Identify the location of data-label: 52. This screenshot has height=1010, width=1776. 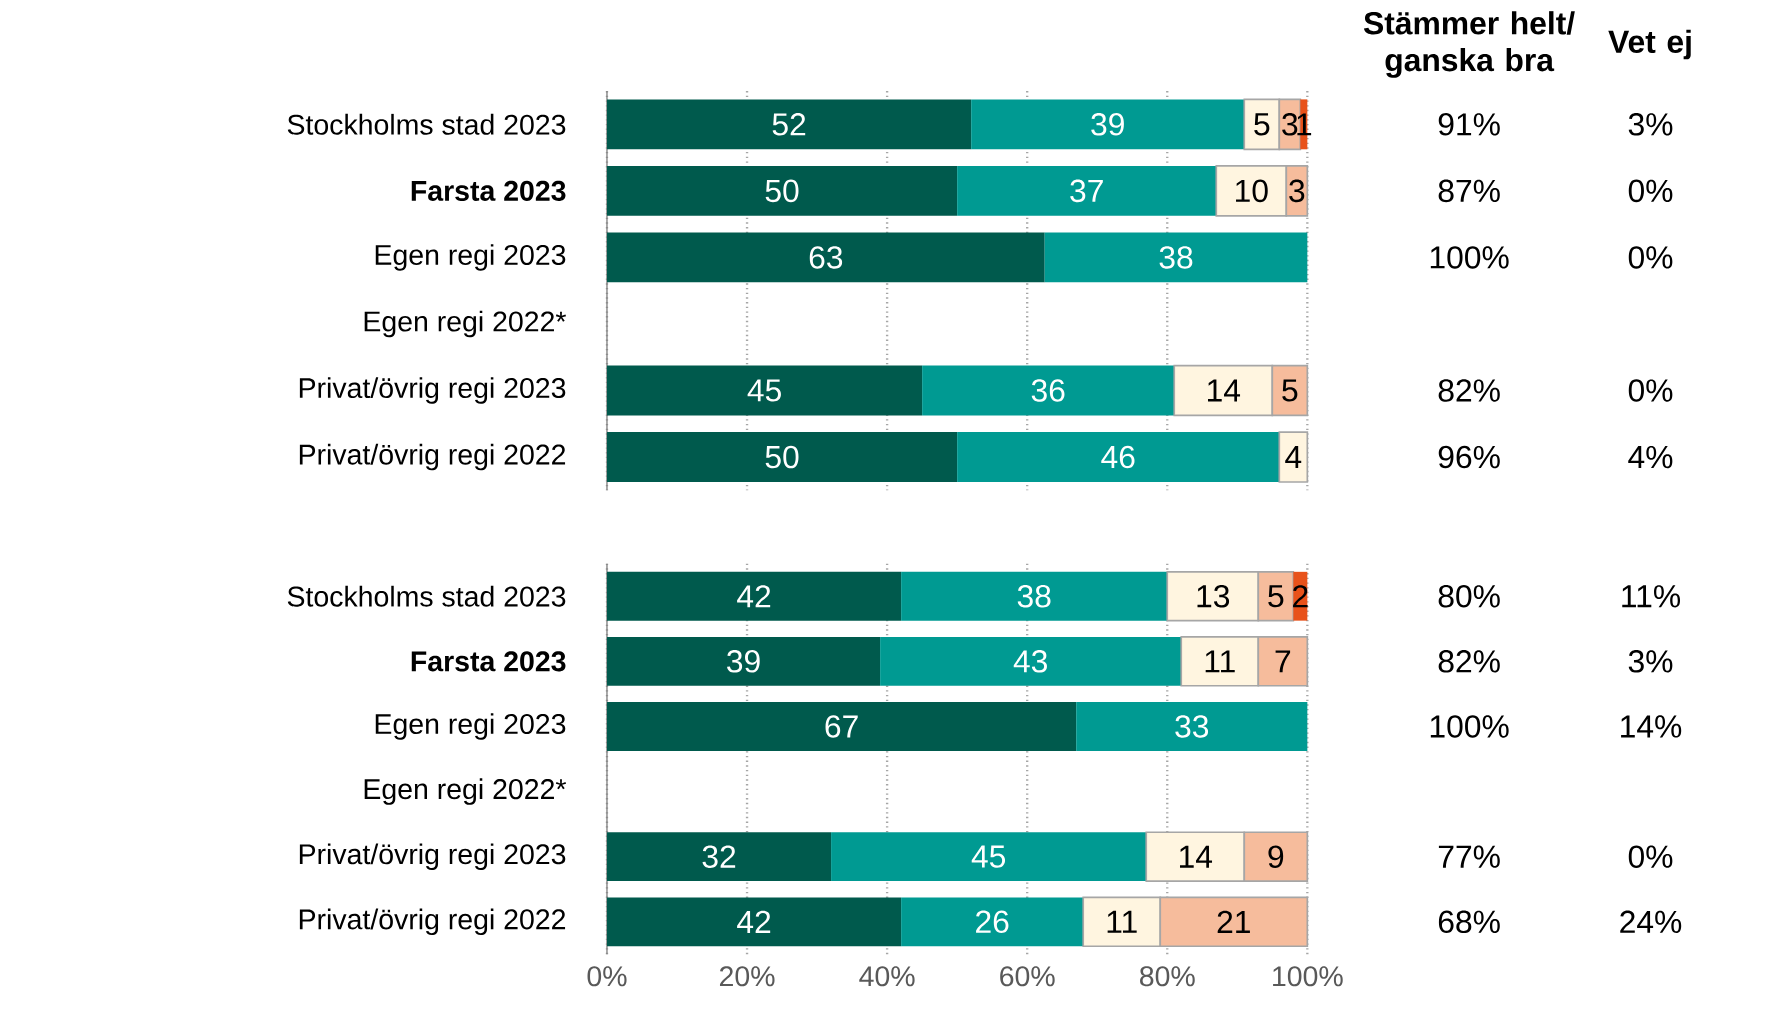
(789, 124).